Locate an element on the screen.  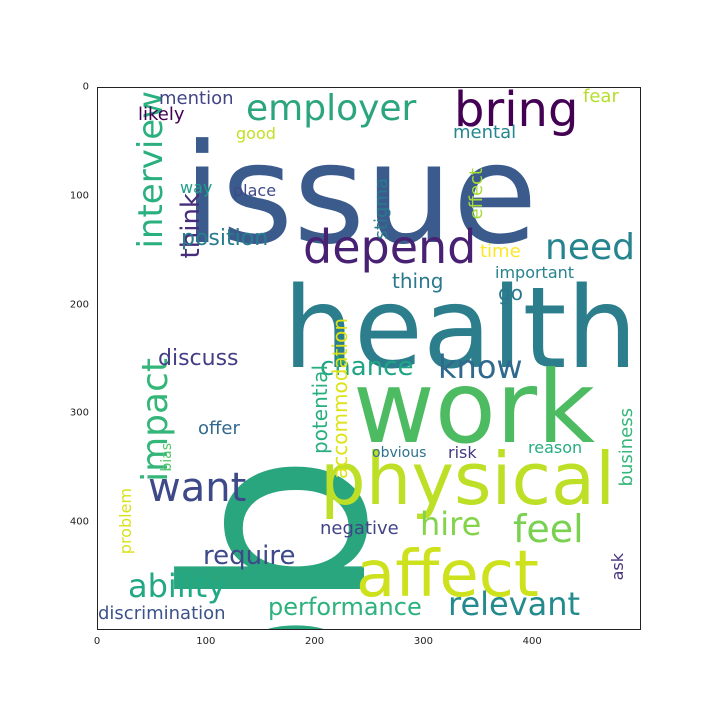
x-tick-label: 300 is located at coordinates (423, 641).